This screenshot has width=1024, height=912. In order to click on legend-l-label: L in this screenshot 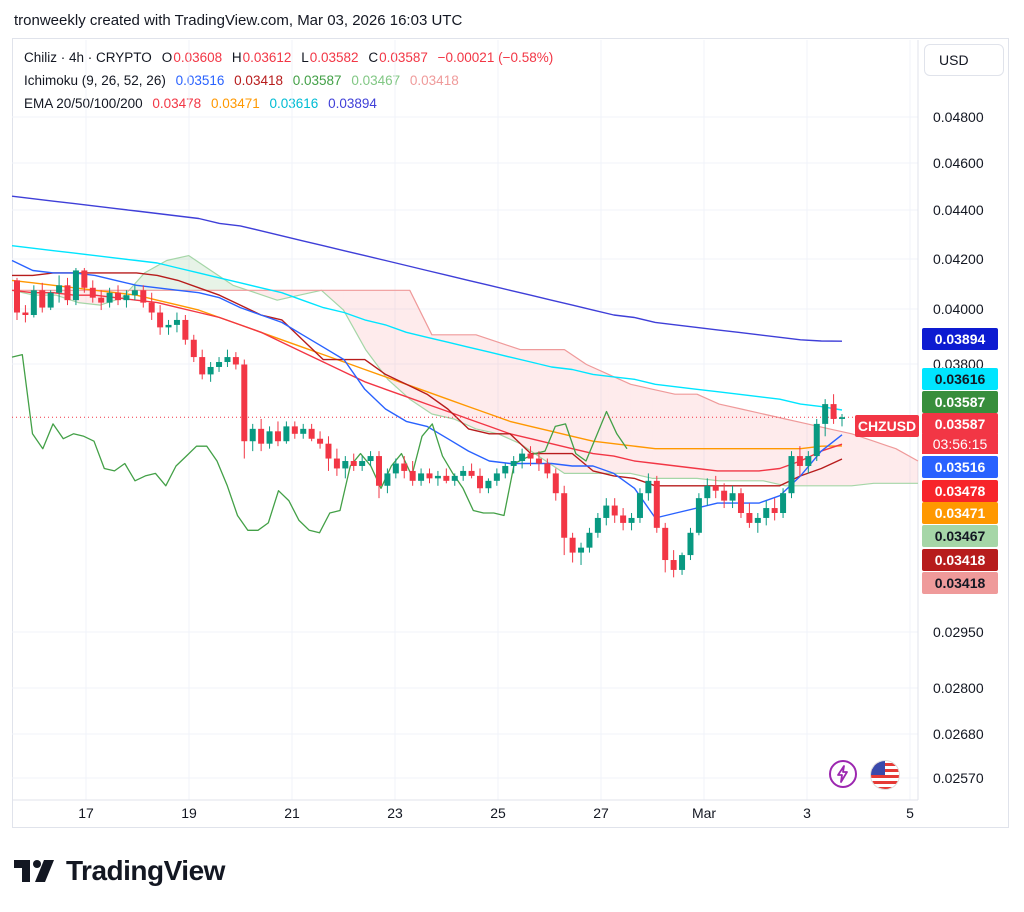, I will do `click(305, 57)`.